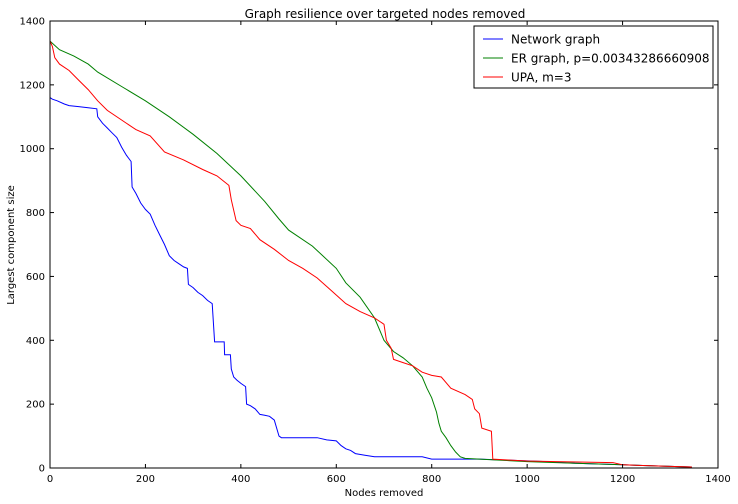 The width and height of the screenshot is (738, 504). I want to click on x-tick-label: 1400, so click(717, 479).